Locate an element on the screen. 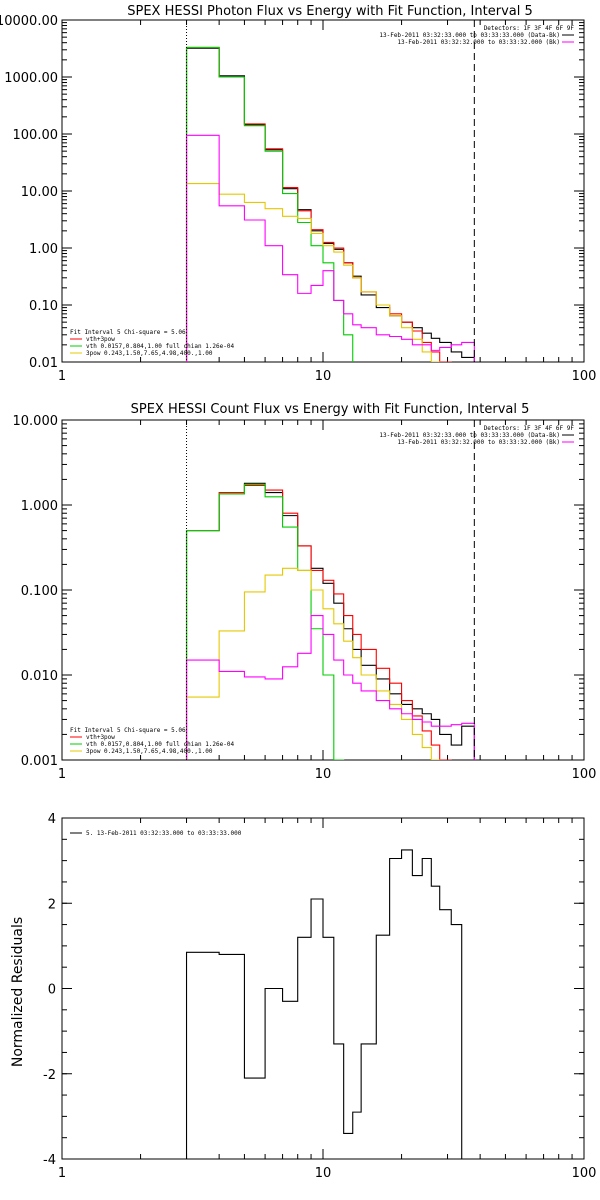 The image size is (600, 1200). y-tick-label: 100.00 is located at coordinates (36, 135).